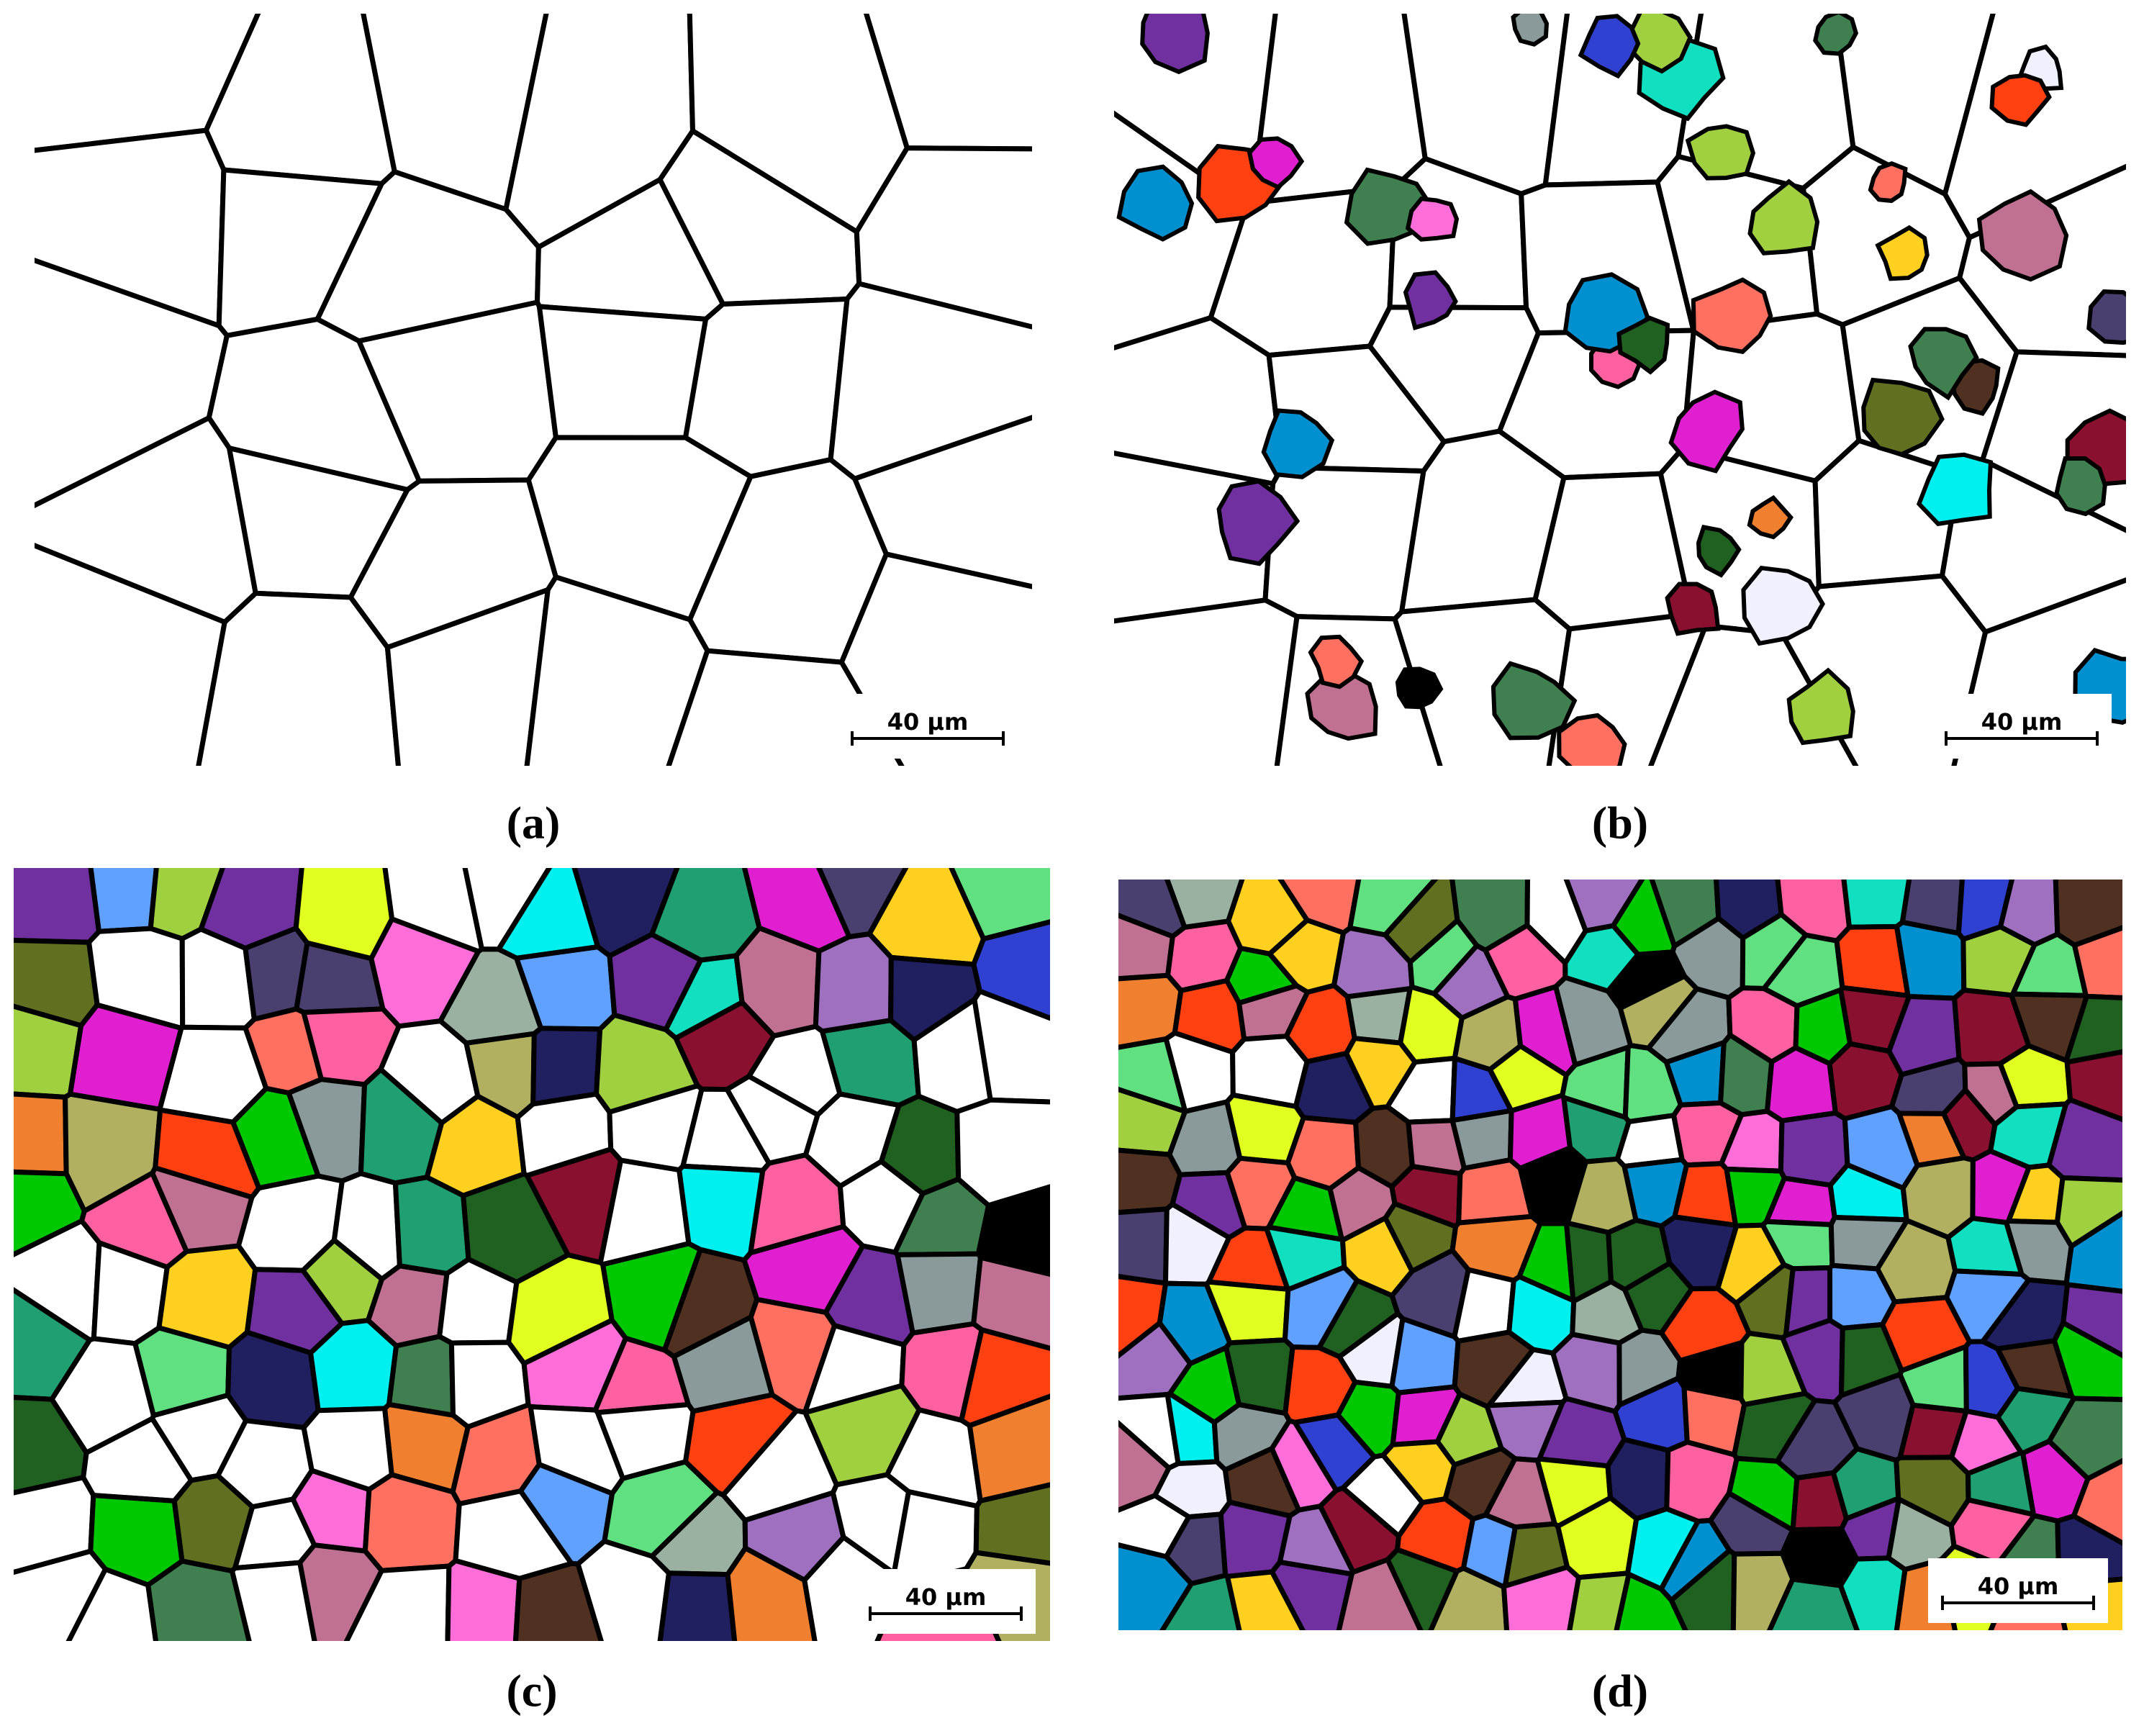 This screenshot has width=2144, height=1736. What do you see at coordinates (1620, 823) in the screenshot?
I see `panel-label: (b)` at bounding box center [1620, 823].